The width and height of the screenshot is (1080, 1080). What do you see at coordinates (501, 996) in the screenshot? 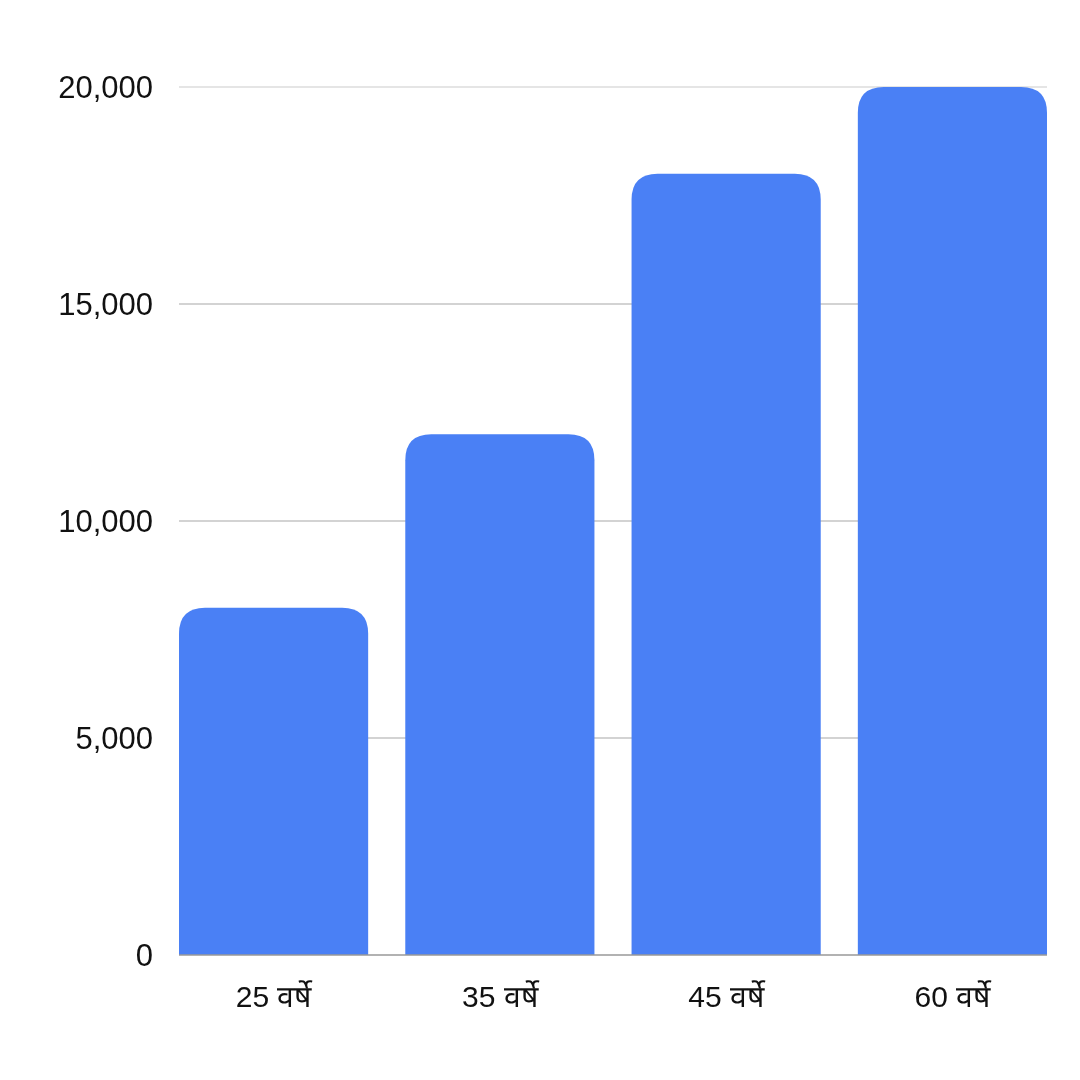
I see `x-tick-label: 35 वर्षे` at bounding box center [501, 996].